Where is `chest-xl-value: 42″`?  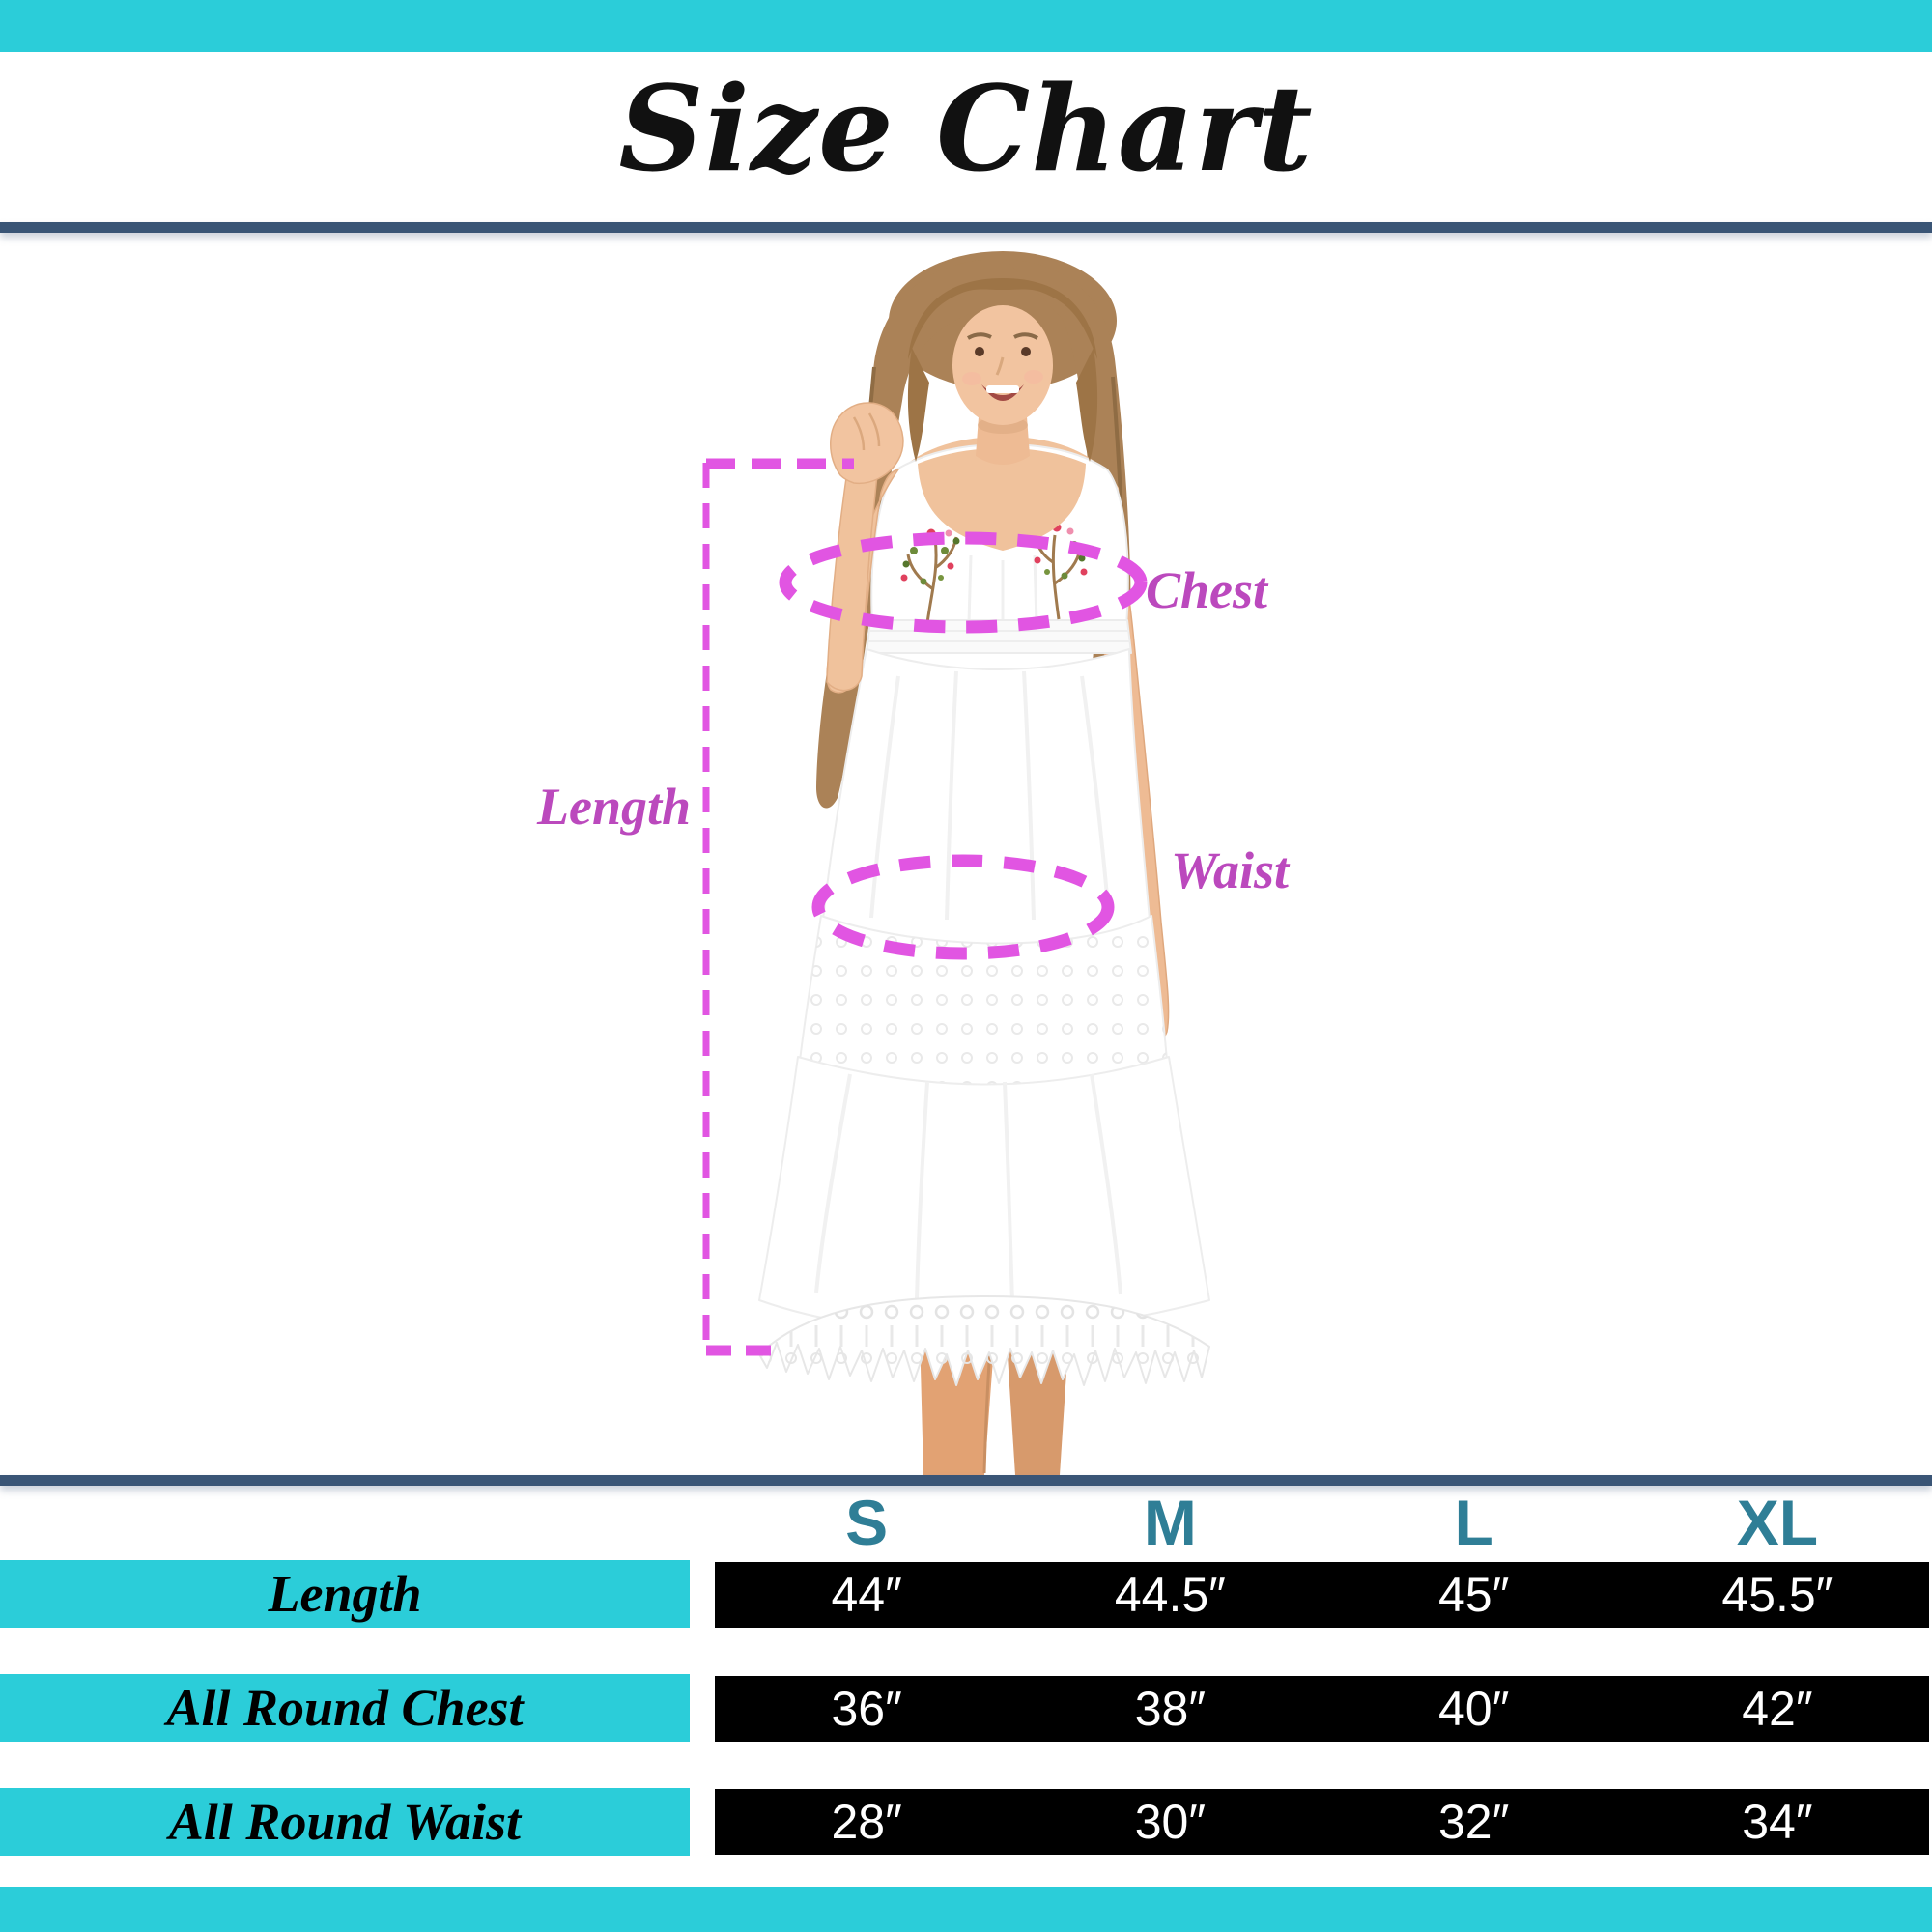
chest-xl-value: 42″ is located at coordinates (1777, 1709).